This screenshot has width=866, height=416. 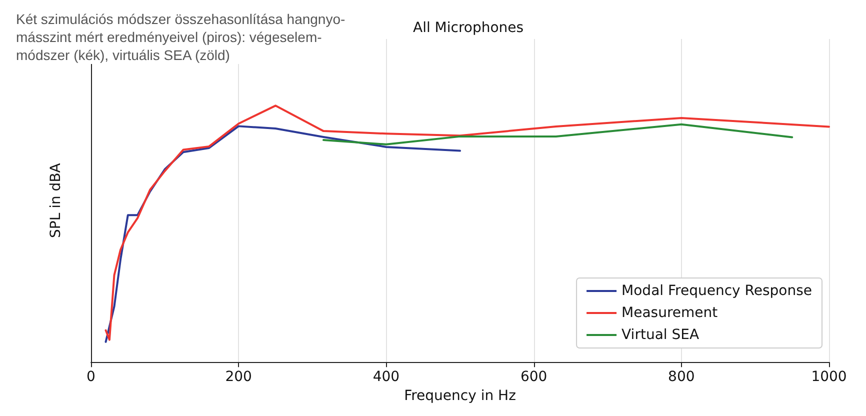 I want to click on x-axis-title: Frequency in Hz, so click(x=460, y=396).